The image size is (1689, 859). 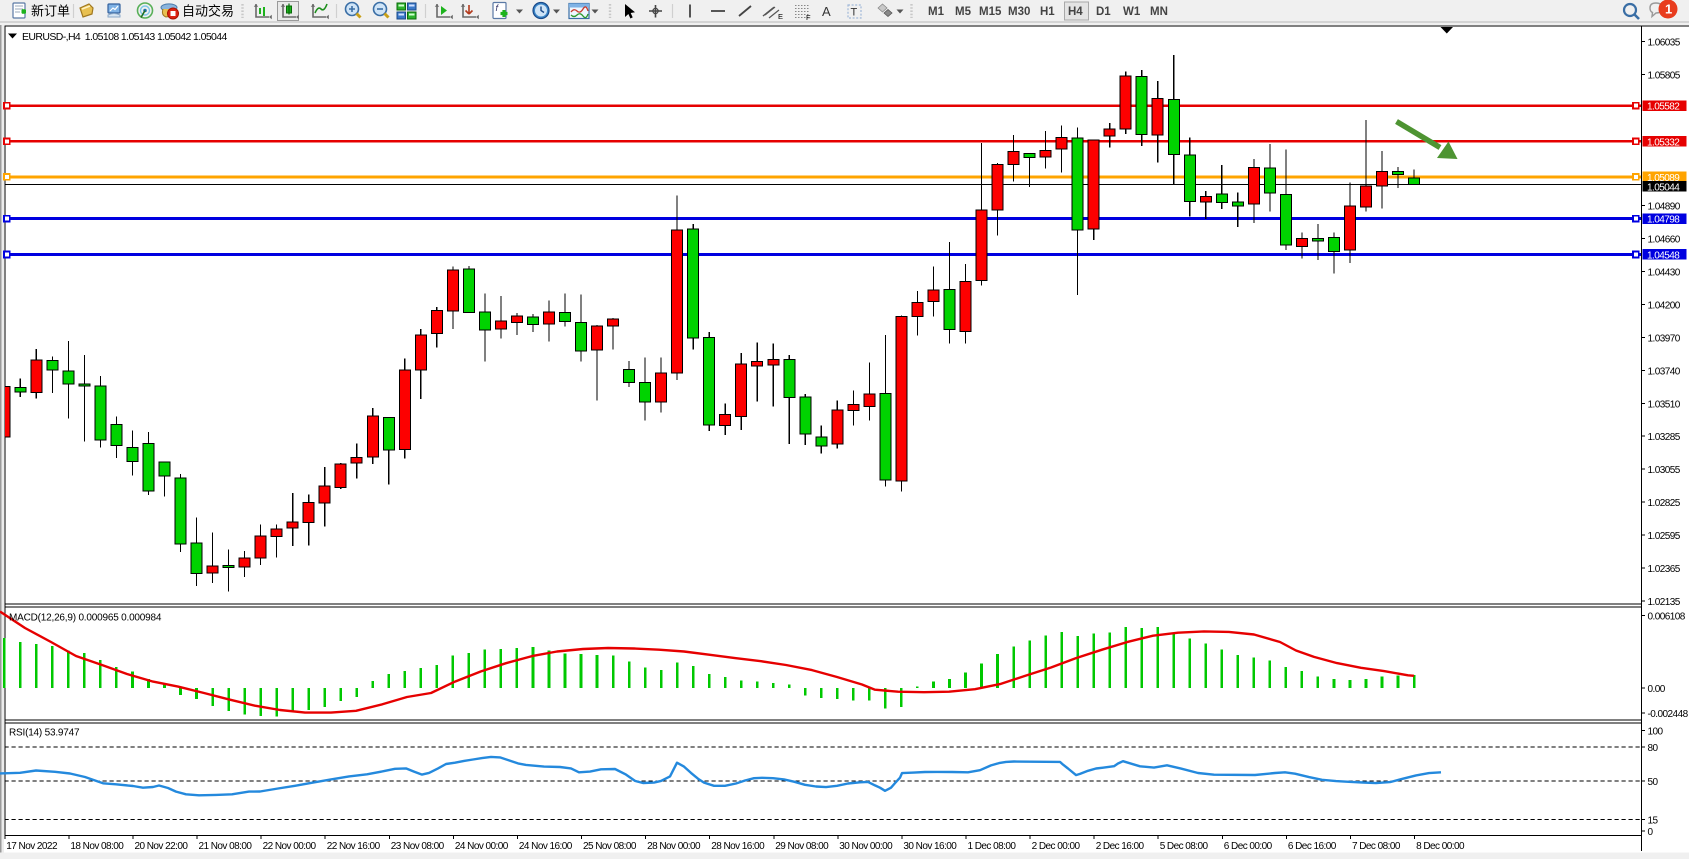 I want to click on svg-text: 29 Nov 08:00, so click(x=802, y=846).